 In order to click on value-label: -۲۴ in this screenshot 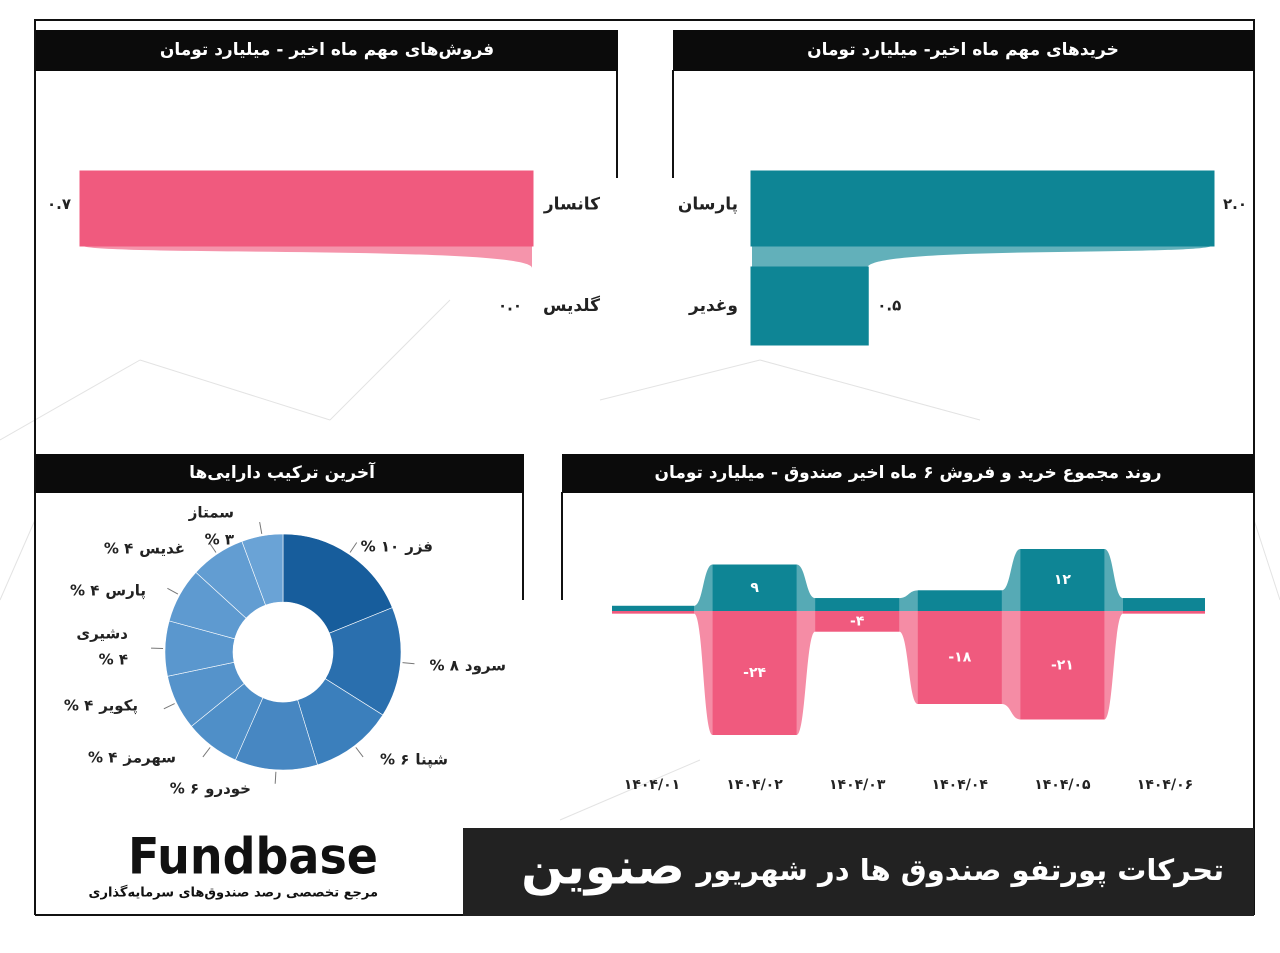, I will do `click(754, 673)`.